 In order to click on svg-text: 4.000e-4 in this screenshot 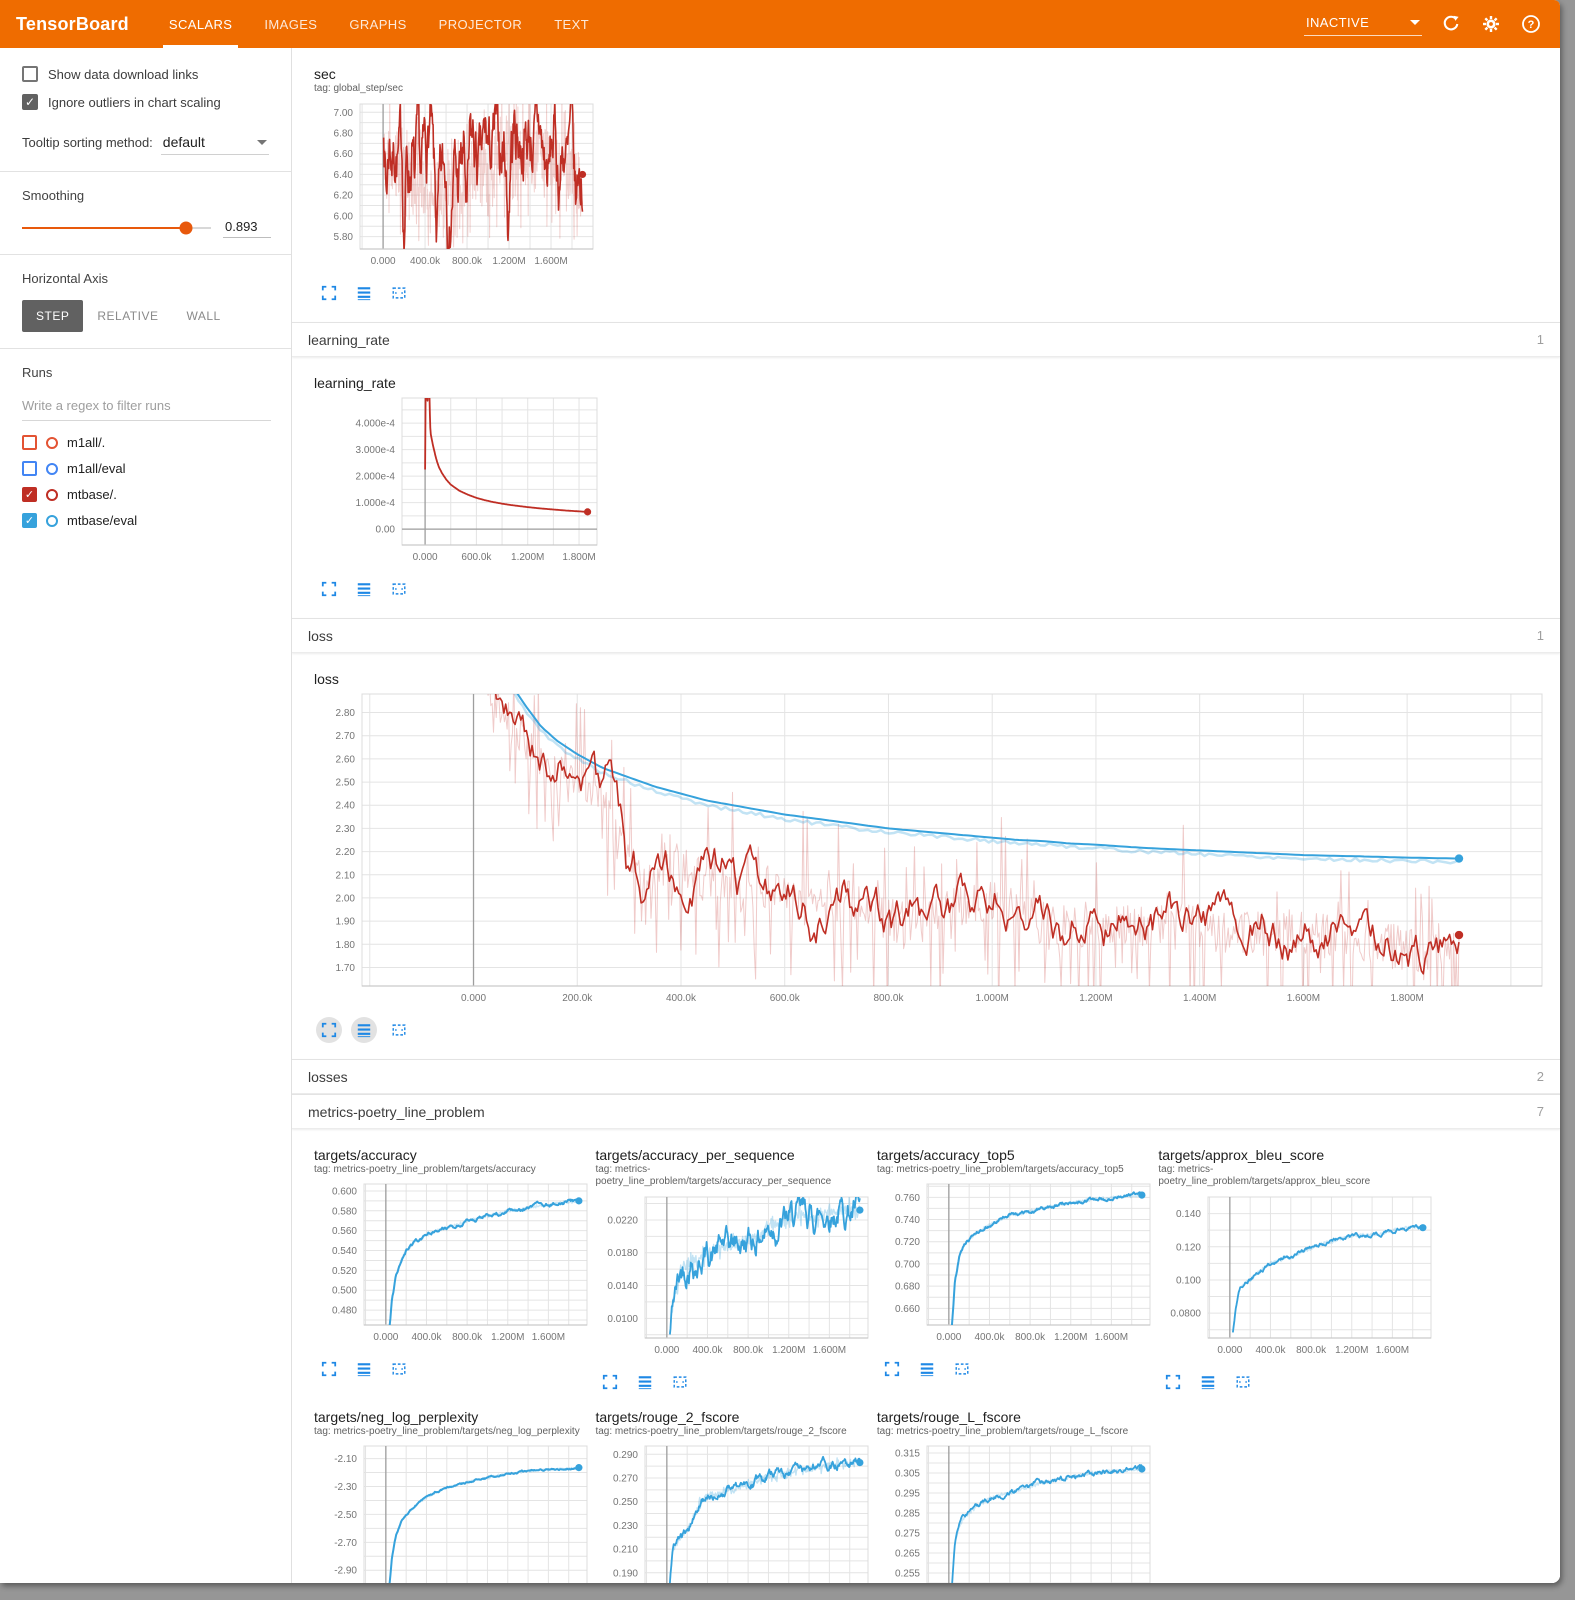, I will do `click(376, 423)`.